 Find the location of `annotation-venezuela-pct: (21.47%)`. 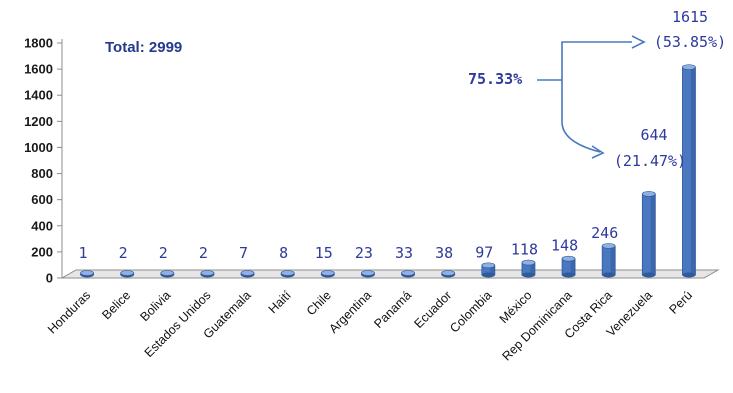

annotation-venezuela-pct: (21.47%) is located at coordinates (650, 161).